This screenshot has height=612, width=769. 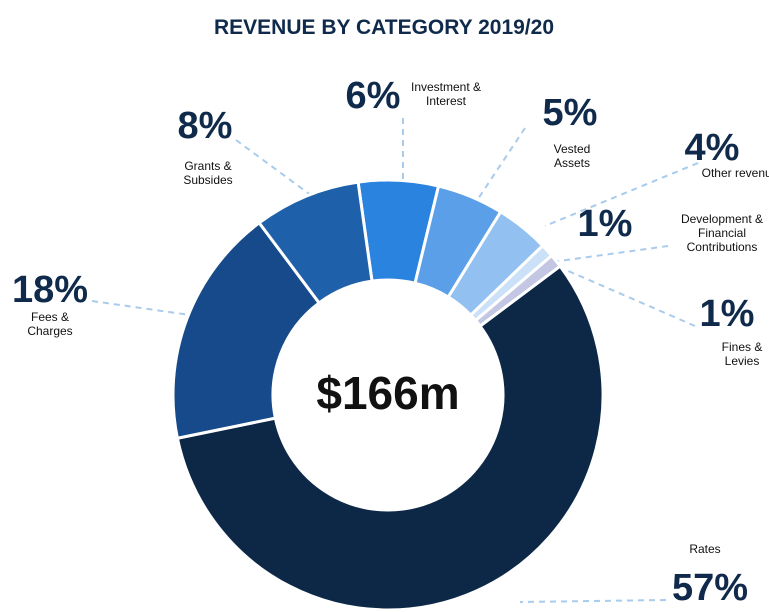 I want to click on category-label: Rates, so click(x=705, y=549).